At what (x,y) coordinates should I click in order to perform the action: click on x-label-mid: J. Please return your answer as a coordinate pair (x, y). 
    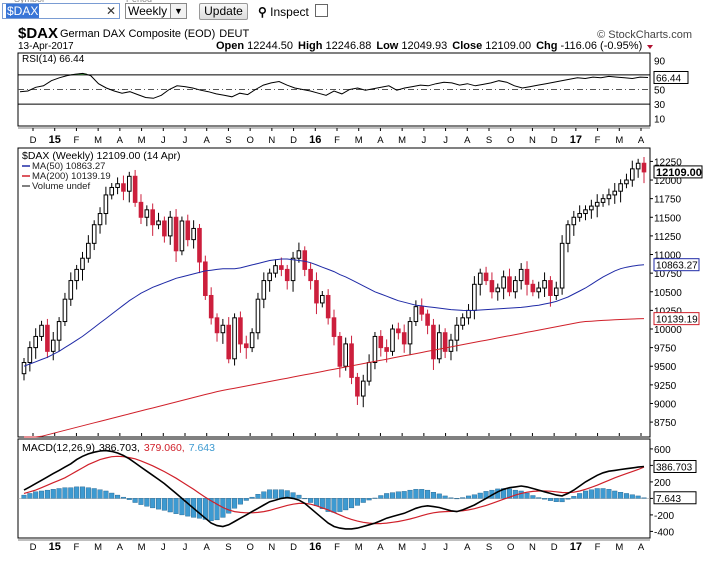
    Looking at the image, I should click on (423, 140).